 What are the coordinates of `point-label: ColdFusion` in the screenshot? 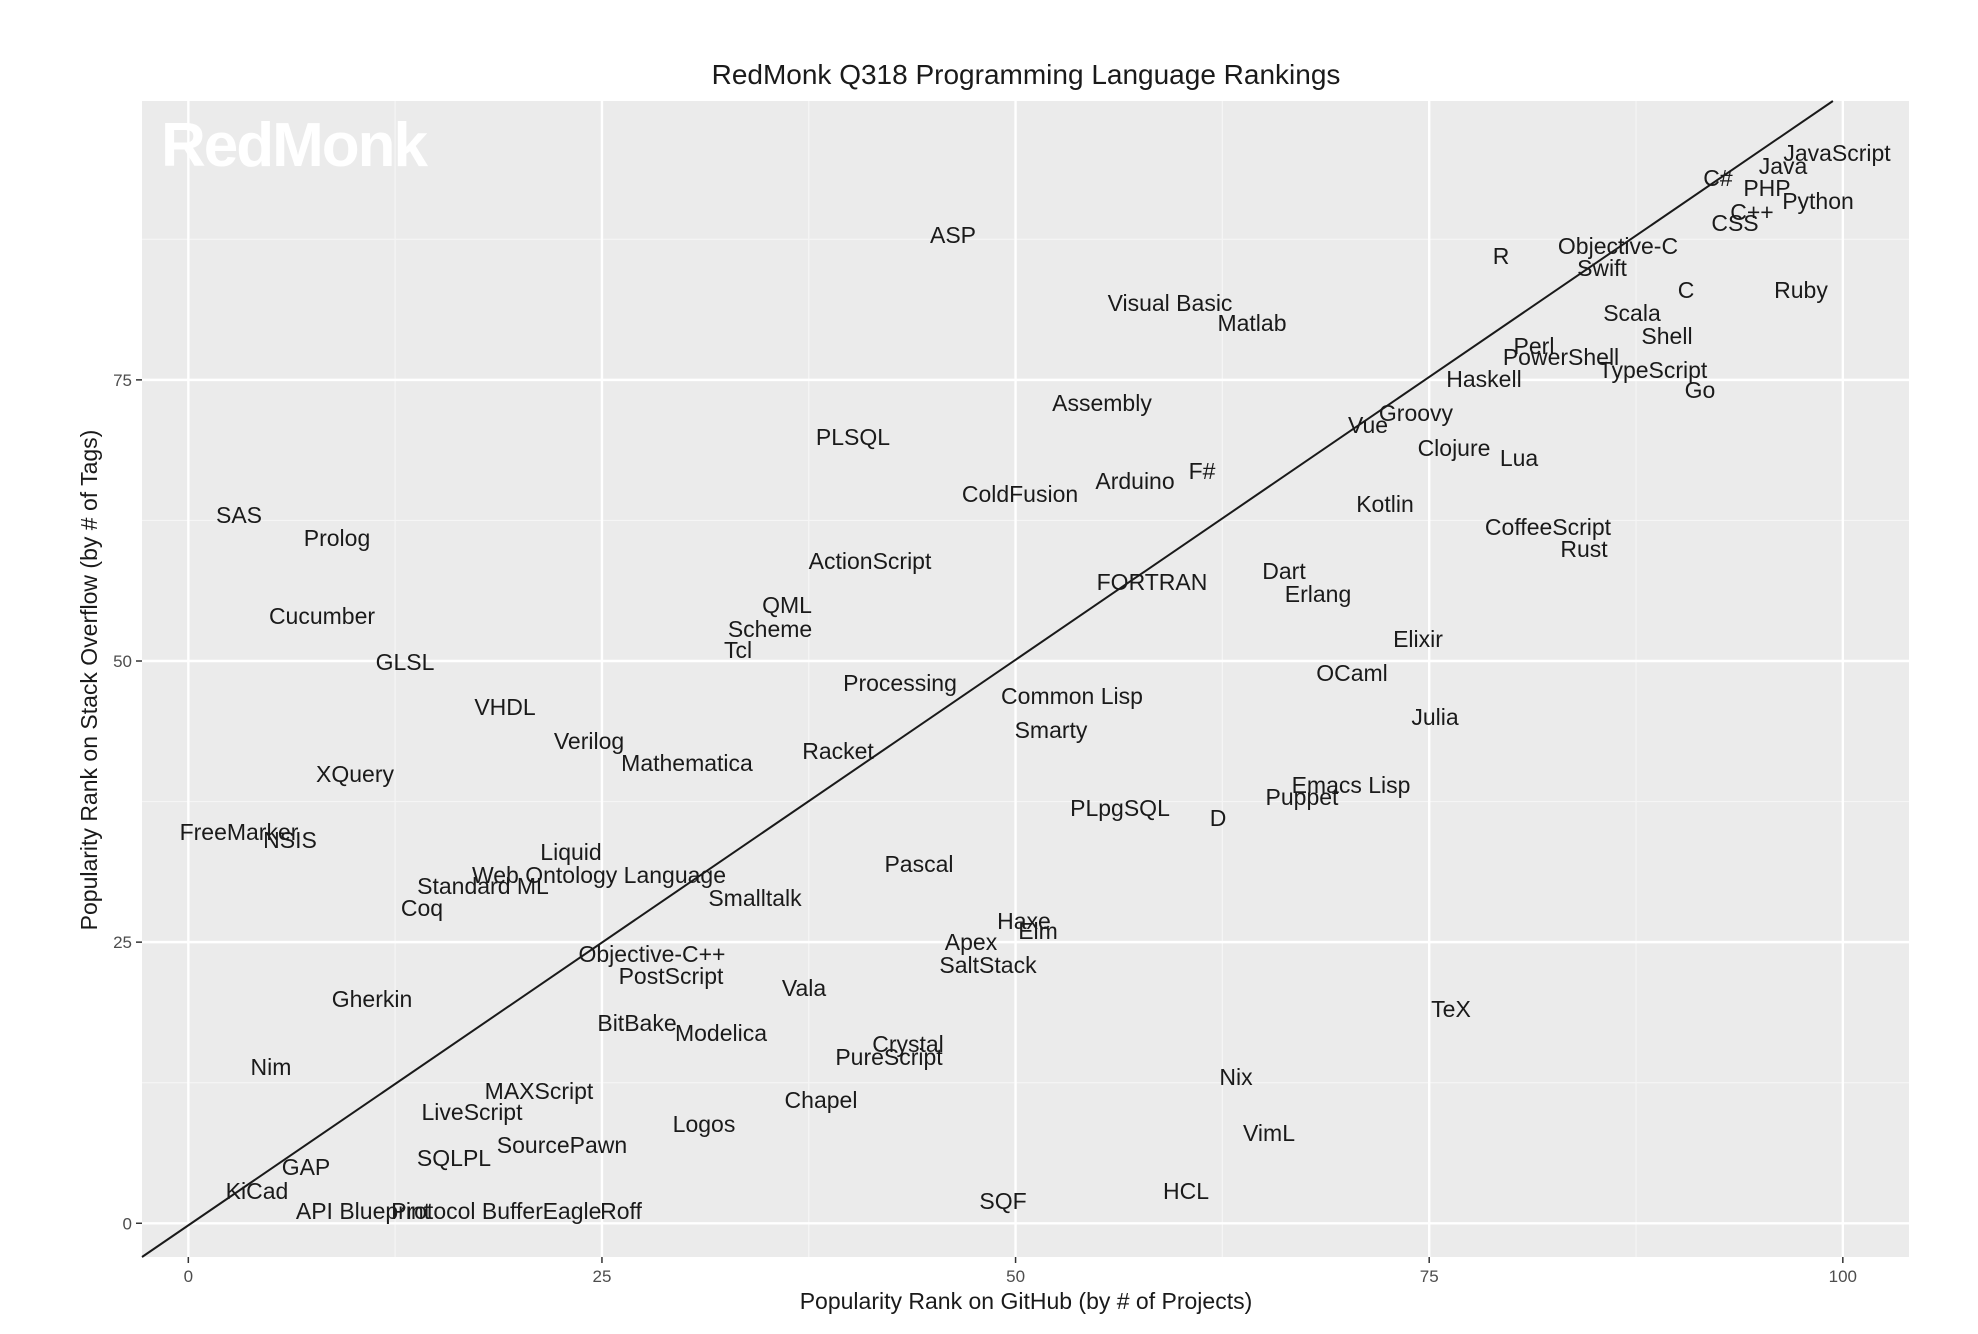 It's located at (1020, 494).